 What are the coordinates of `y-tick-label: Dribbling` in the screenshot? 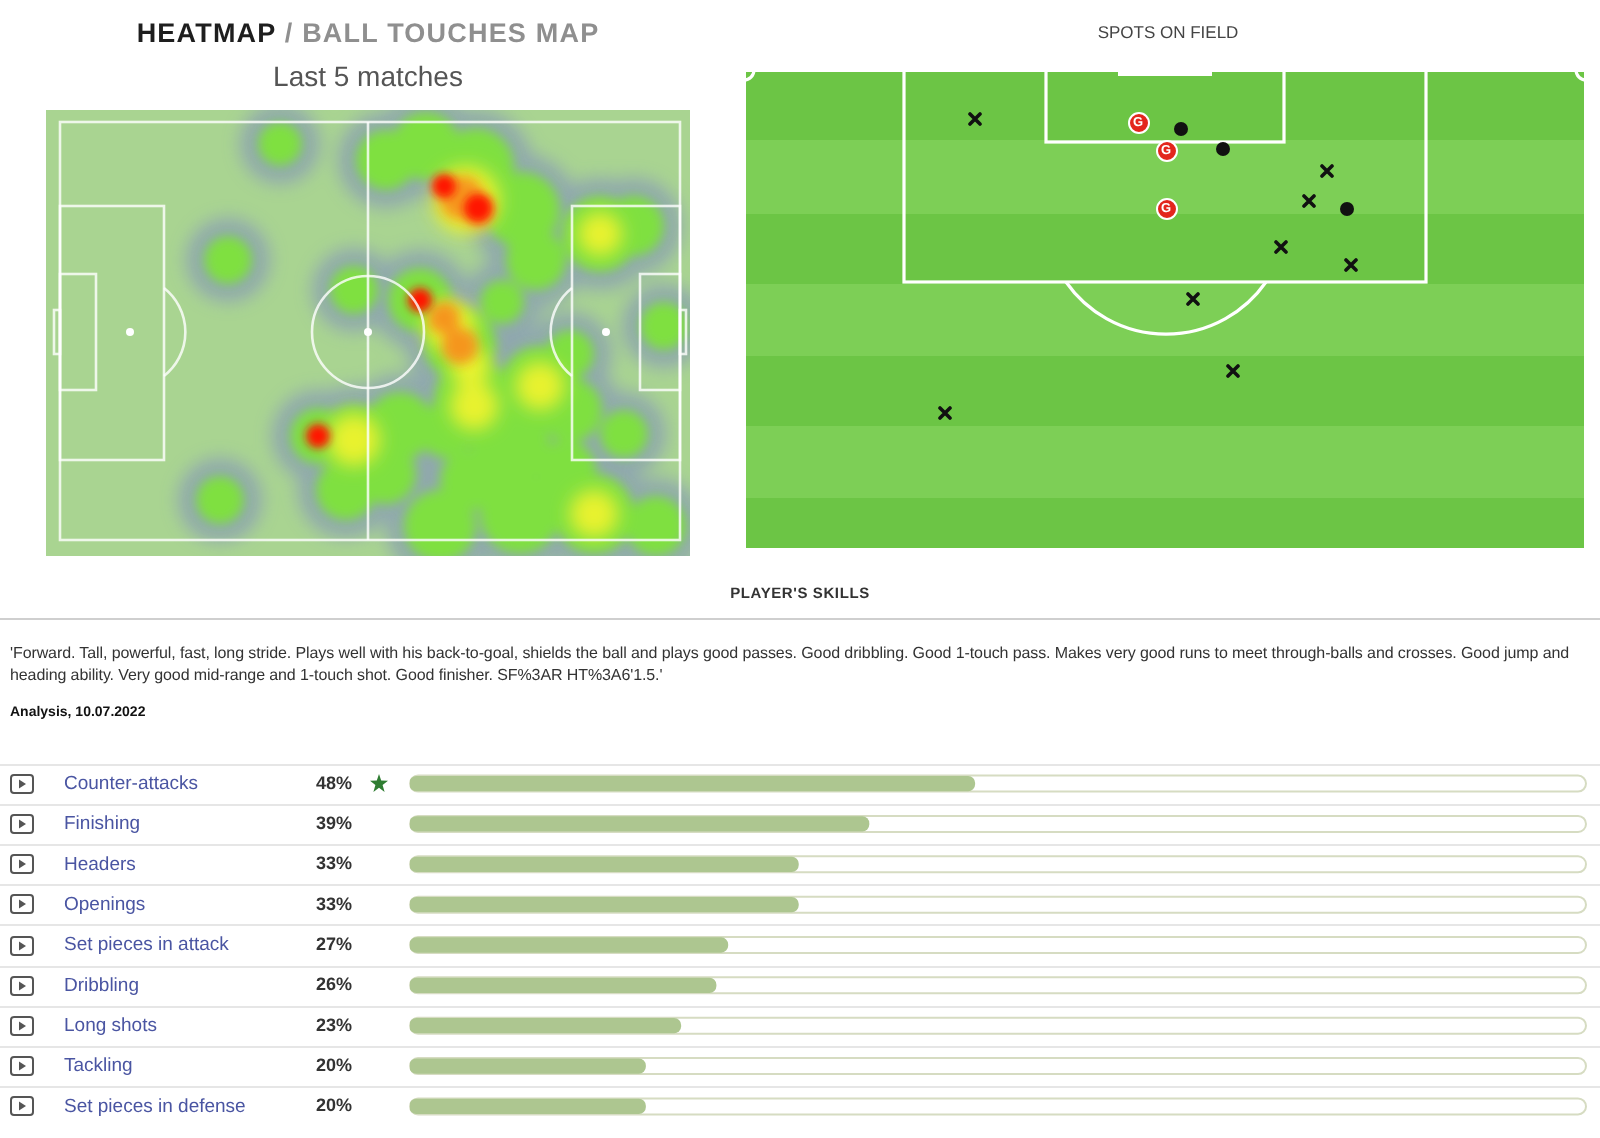 It's located at (101, 985).